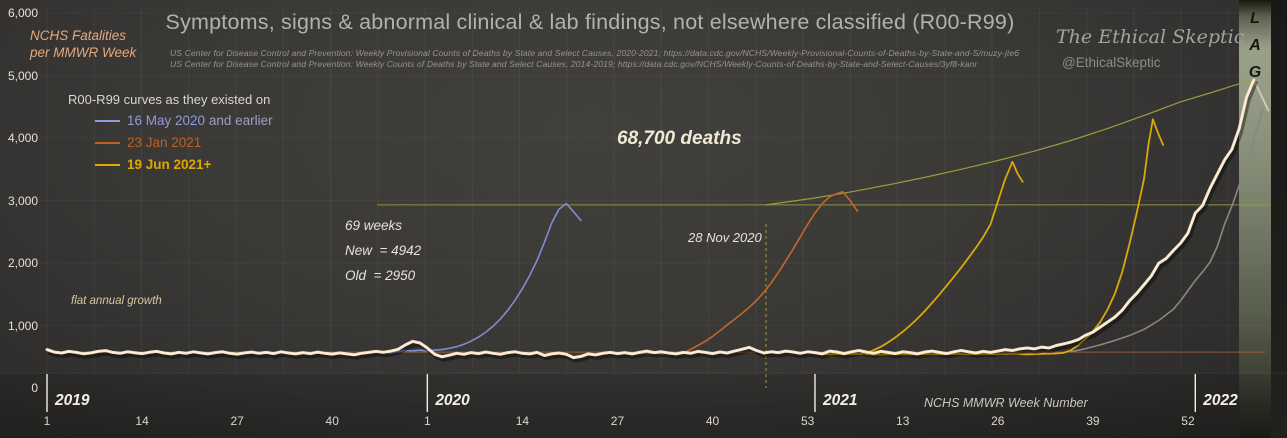 The height and width of the screenshot is (438, 1287). What do you see at coordinates (22, 263) in the screenshot?
I see `y-tick-label: 2,000` at bounding box center [22, 263].